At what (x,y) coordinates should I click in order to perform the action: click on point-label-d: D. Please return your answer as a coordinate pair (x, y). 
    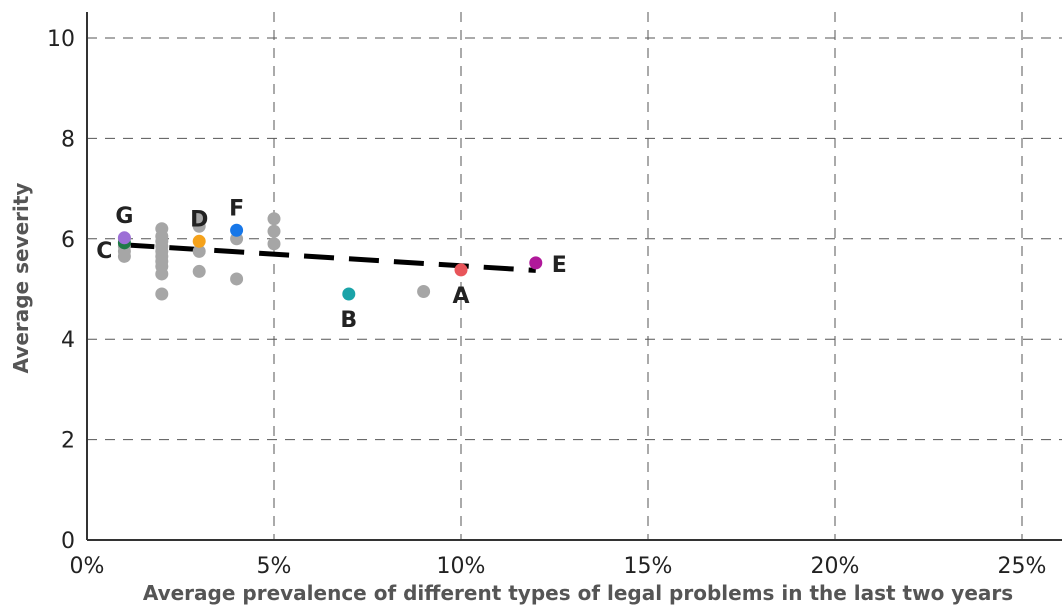
    Looking at the image, I should click on (199, 219).